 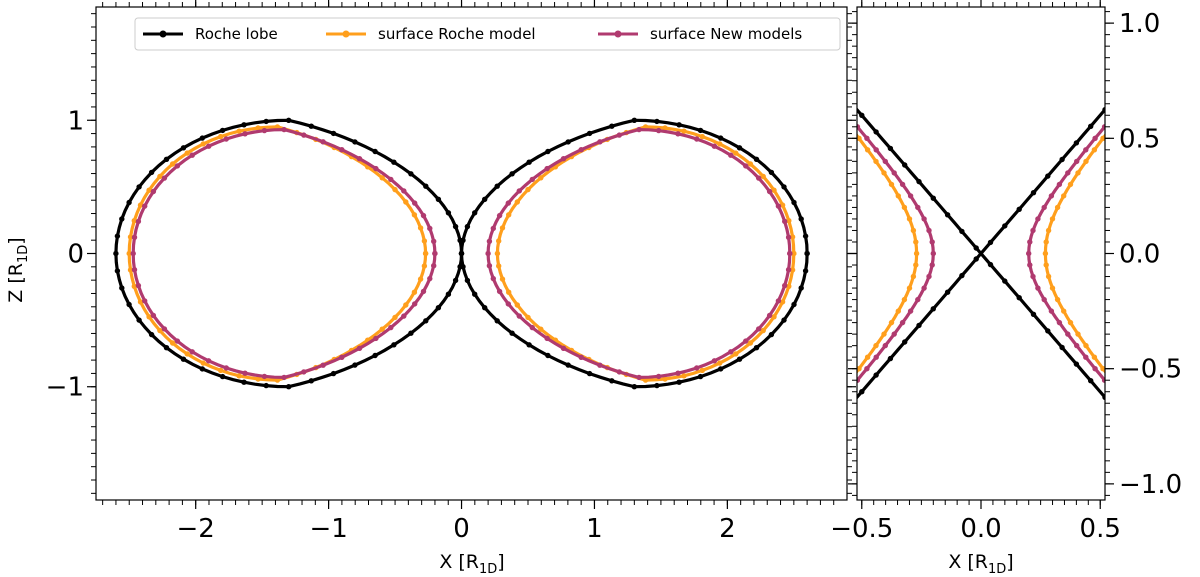 I want to click on legend-box, so click(x=487, y=34).